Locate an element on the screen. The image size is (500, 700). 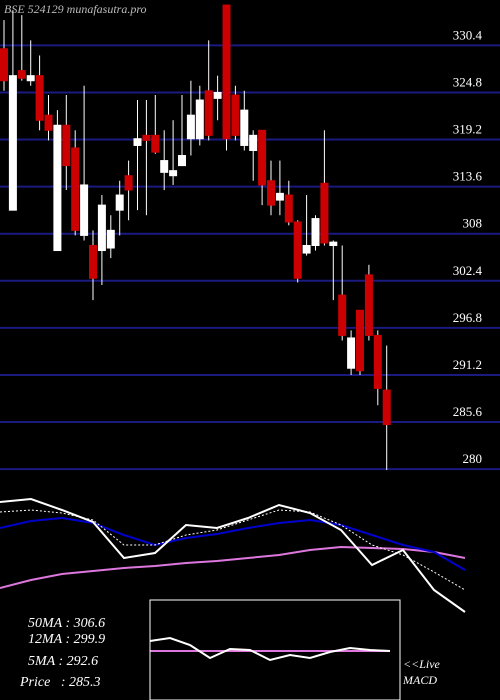
annotation: 12MA : 299.9 is located at coordinates (66, 639).